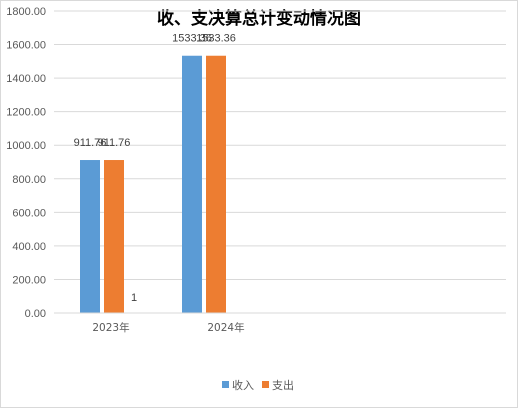  I want to click on y-tick-label: 200.00, so click(29, 280).